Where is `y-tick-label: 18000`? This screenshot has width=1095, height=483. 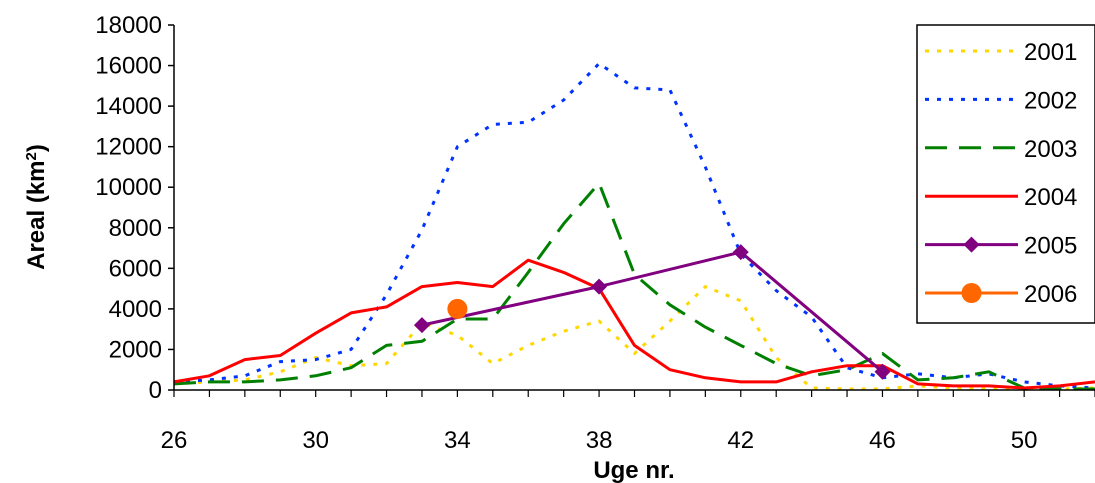
y-tick-label: 18000 is located at coordinates (128, 25).